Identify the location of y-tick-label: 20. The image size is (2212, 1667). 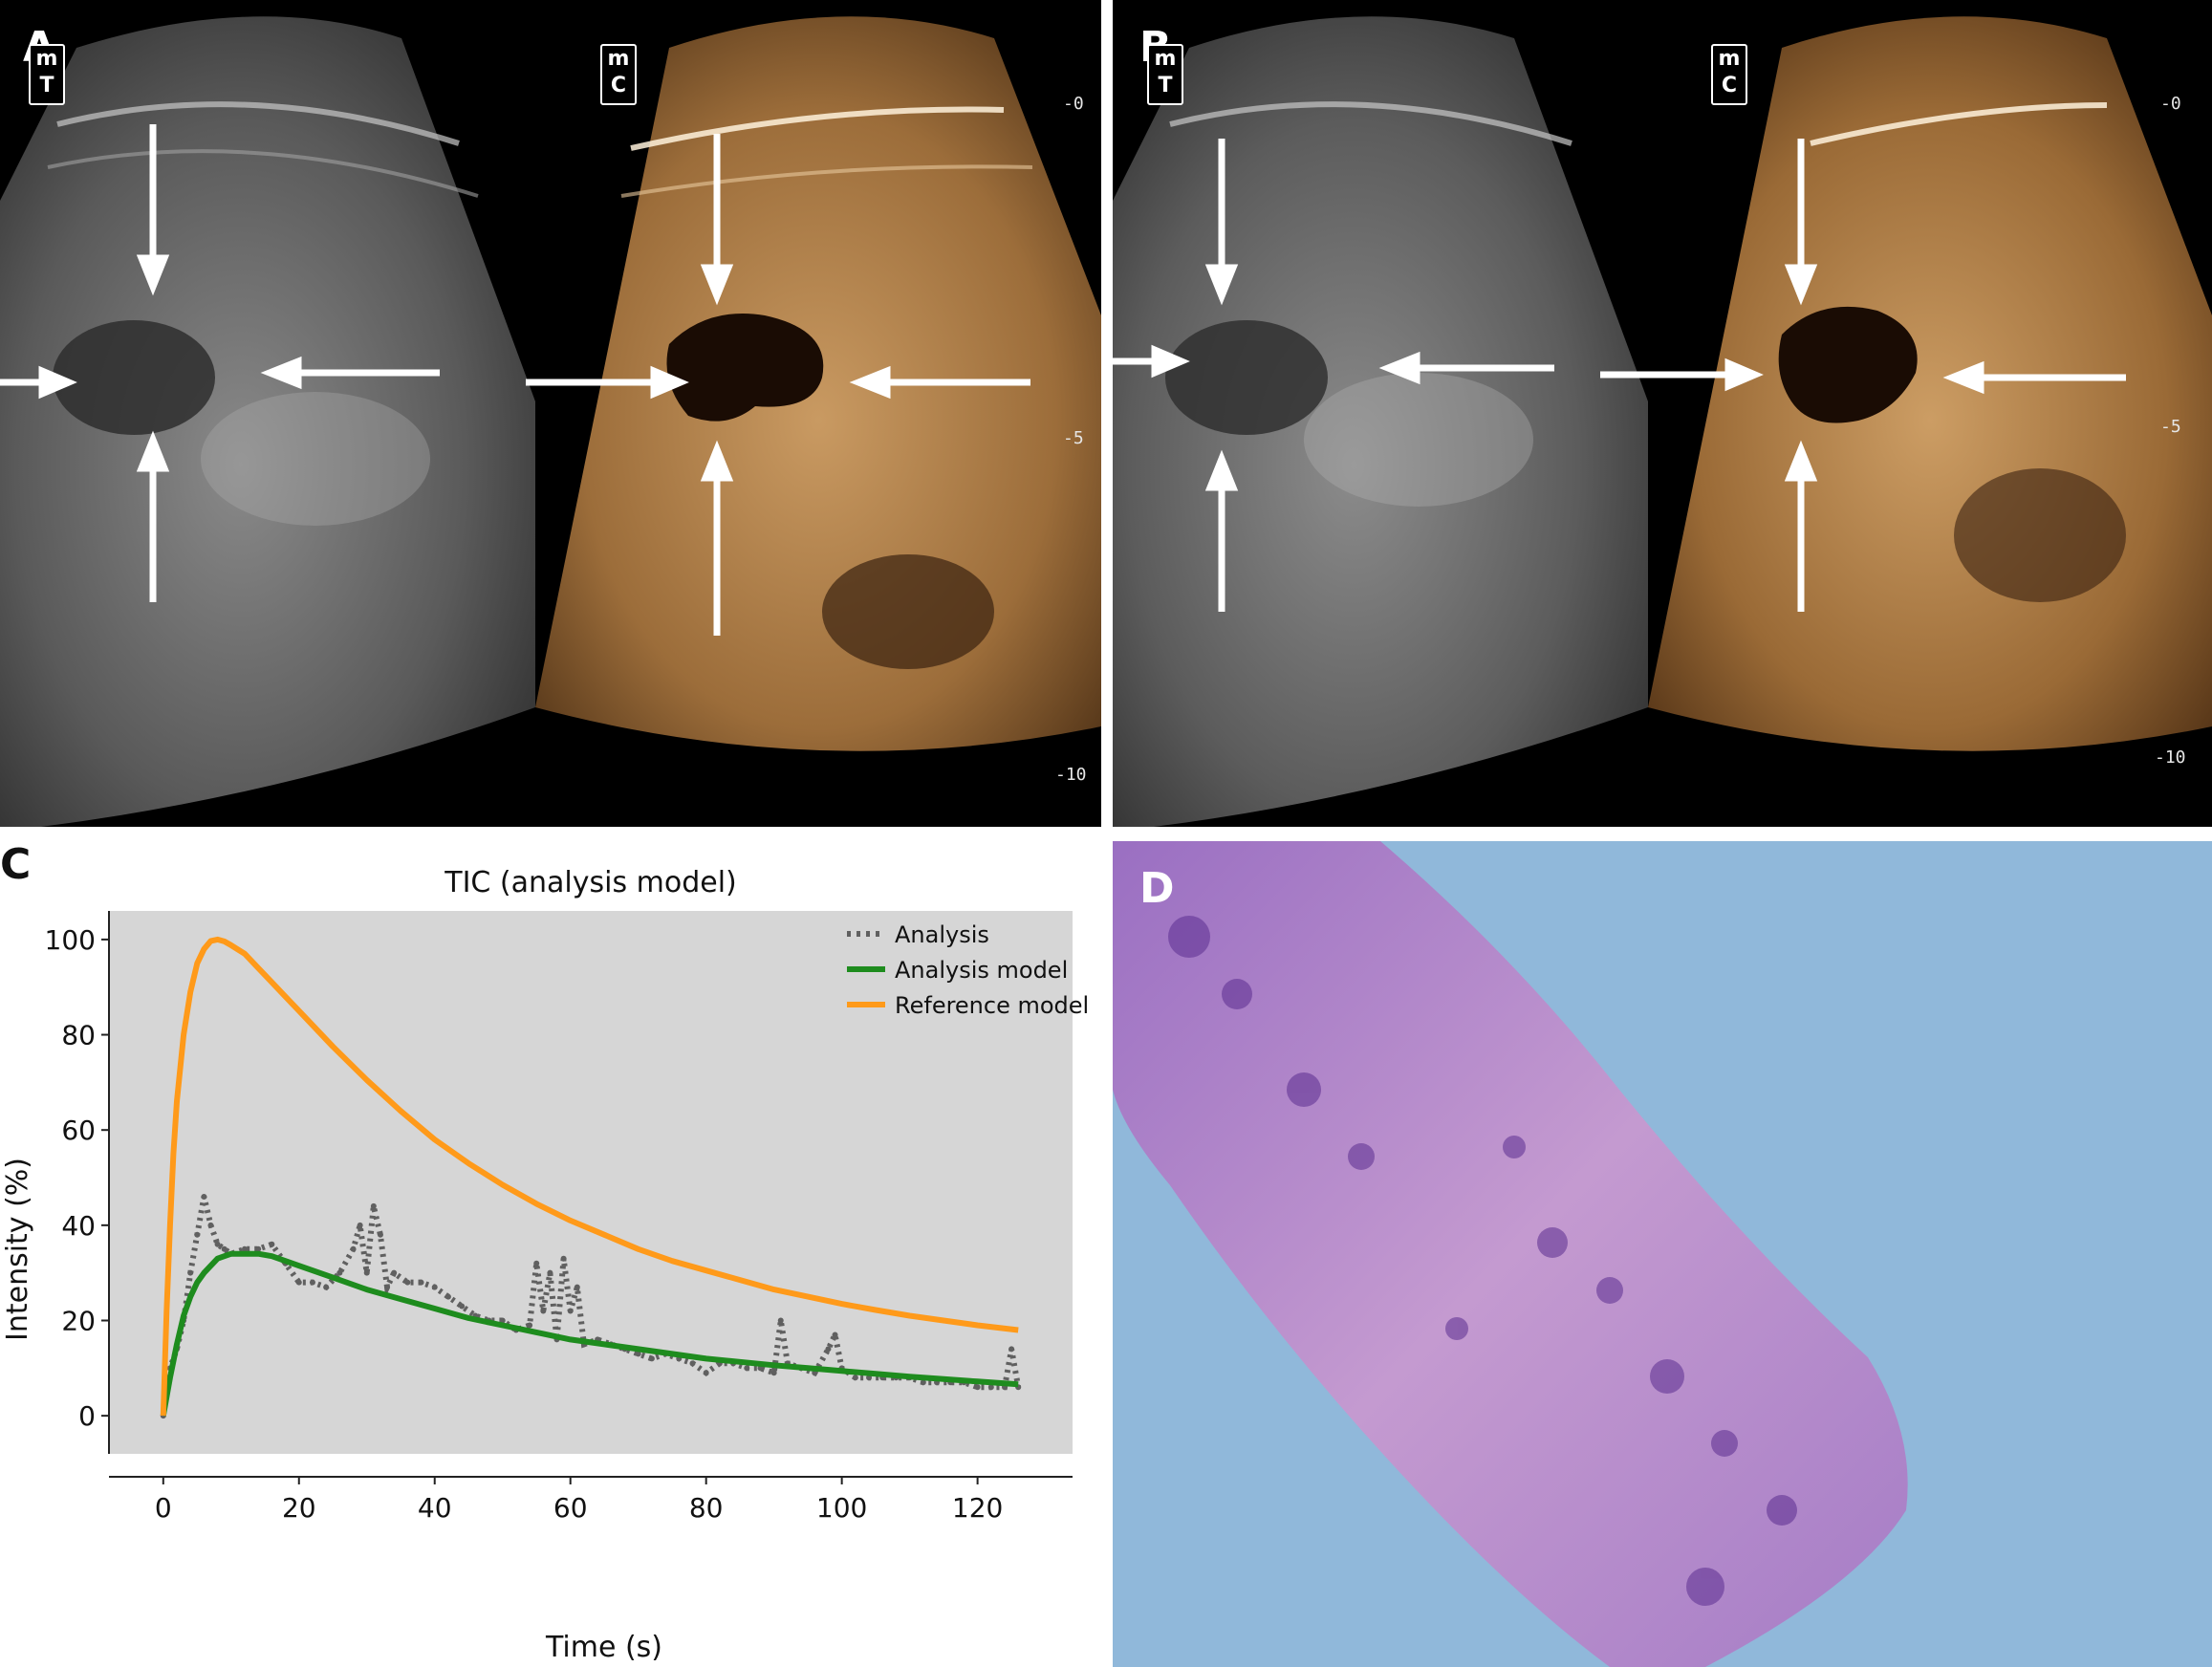
(79, 1320).